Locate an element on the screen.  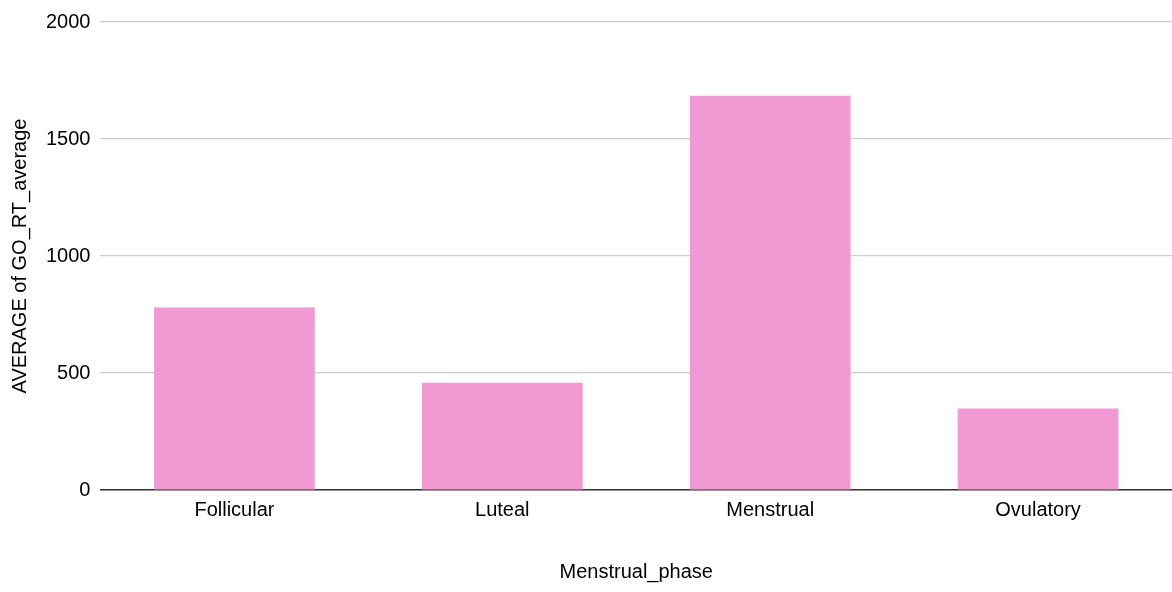
y-tick-label: 1500 is located at coordinates (68, 137).